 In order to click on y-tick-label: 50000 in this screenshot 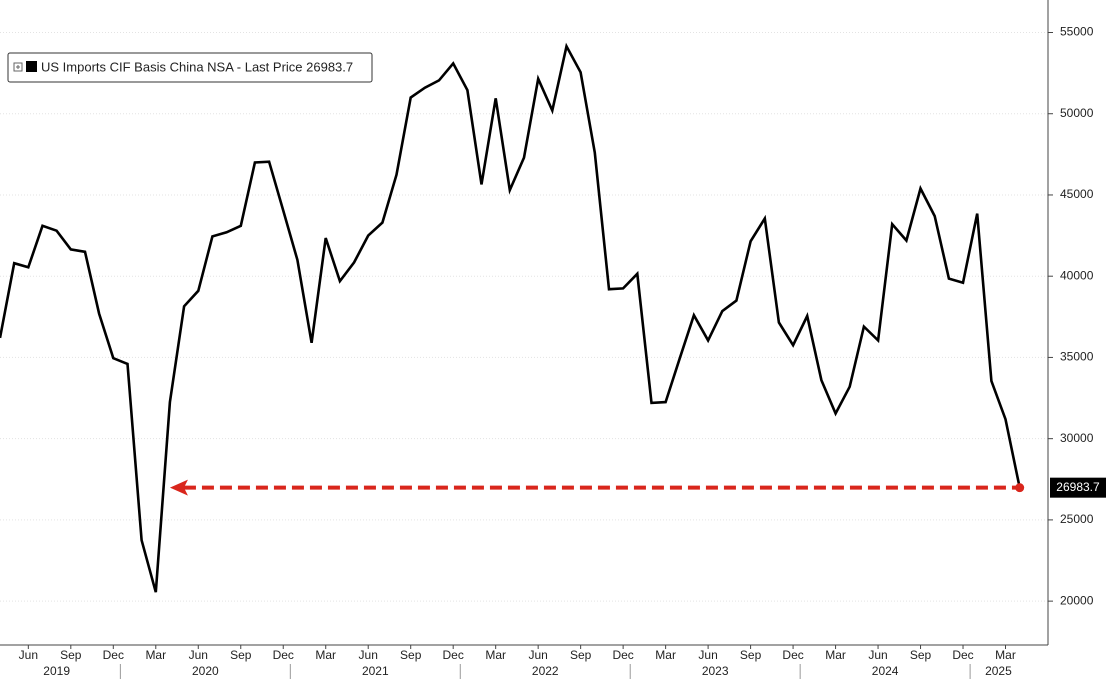, I will do `click(1077, 113)`.